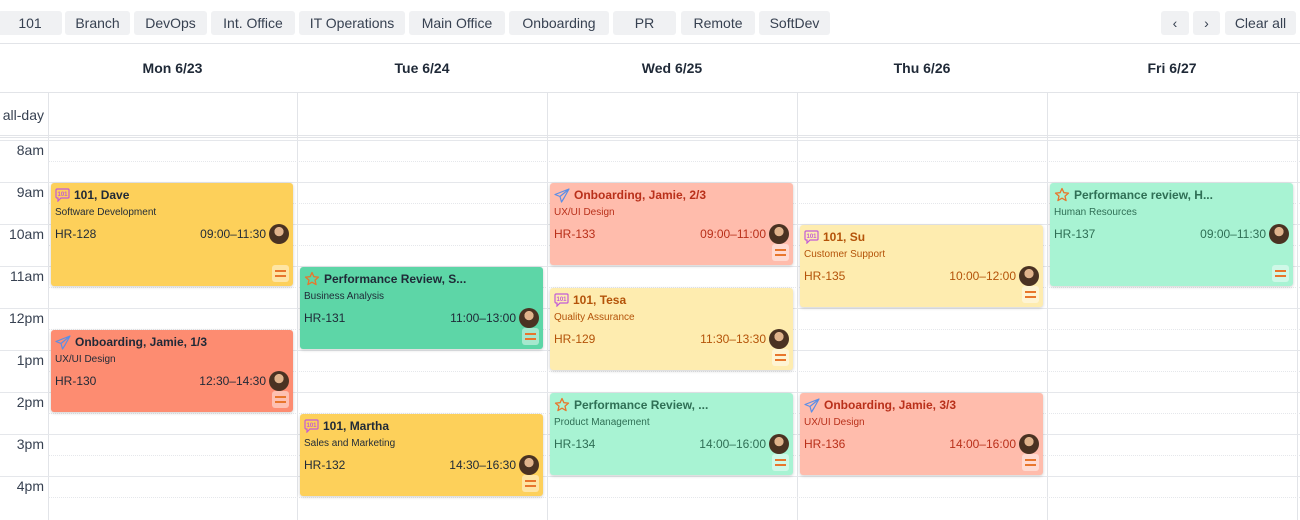 The height and width of the screenshot is (520, 1300). What do you see at coordinates (602, 422) in the screenshot?
I see `event-department: Product Management` at bounding box center [602, 422].